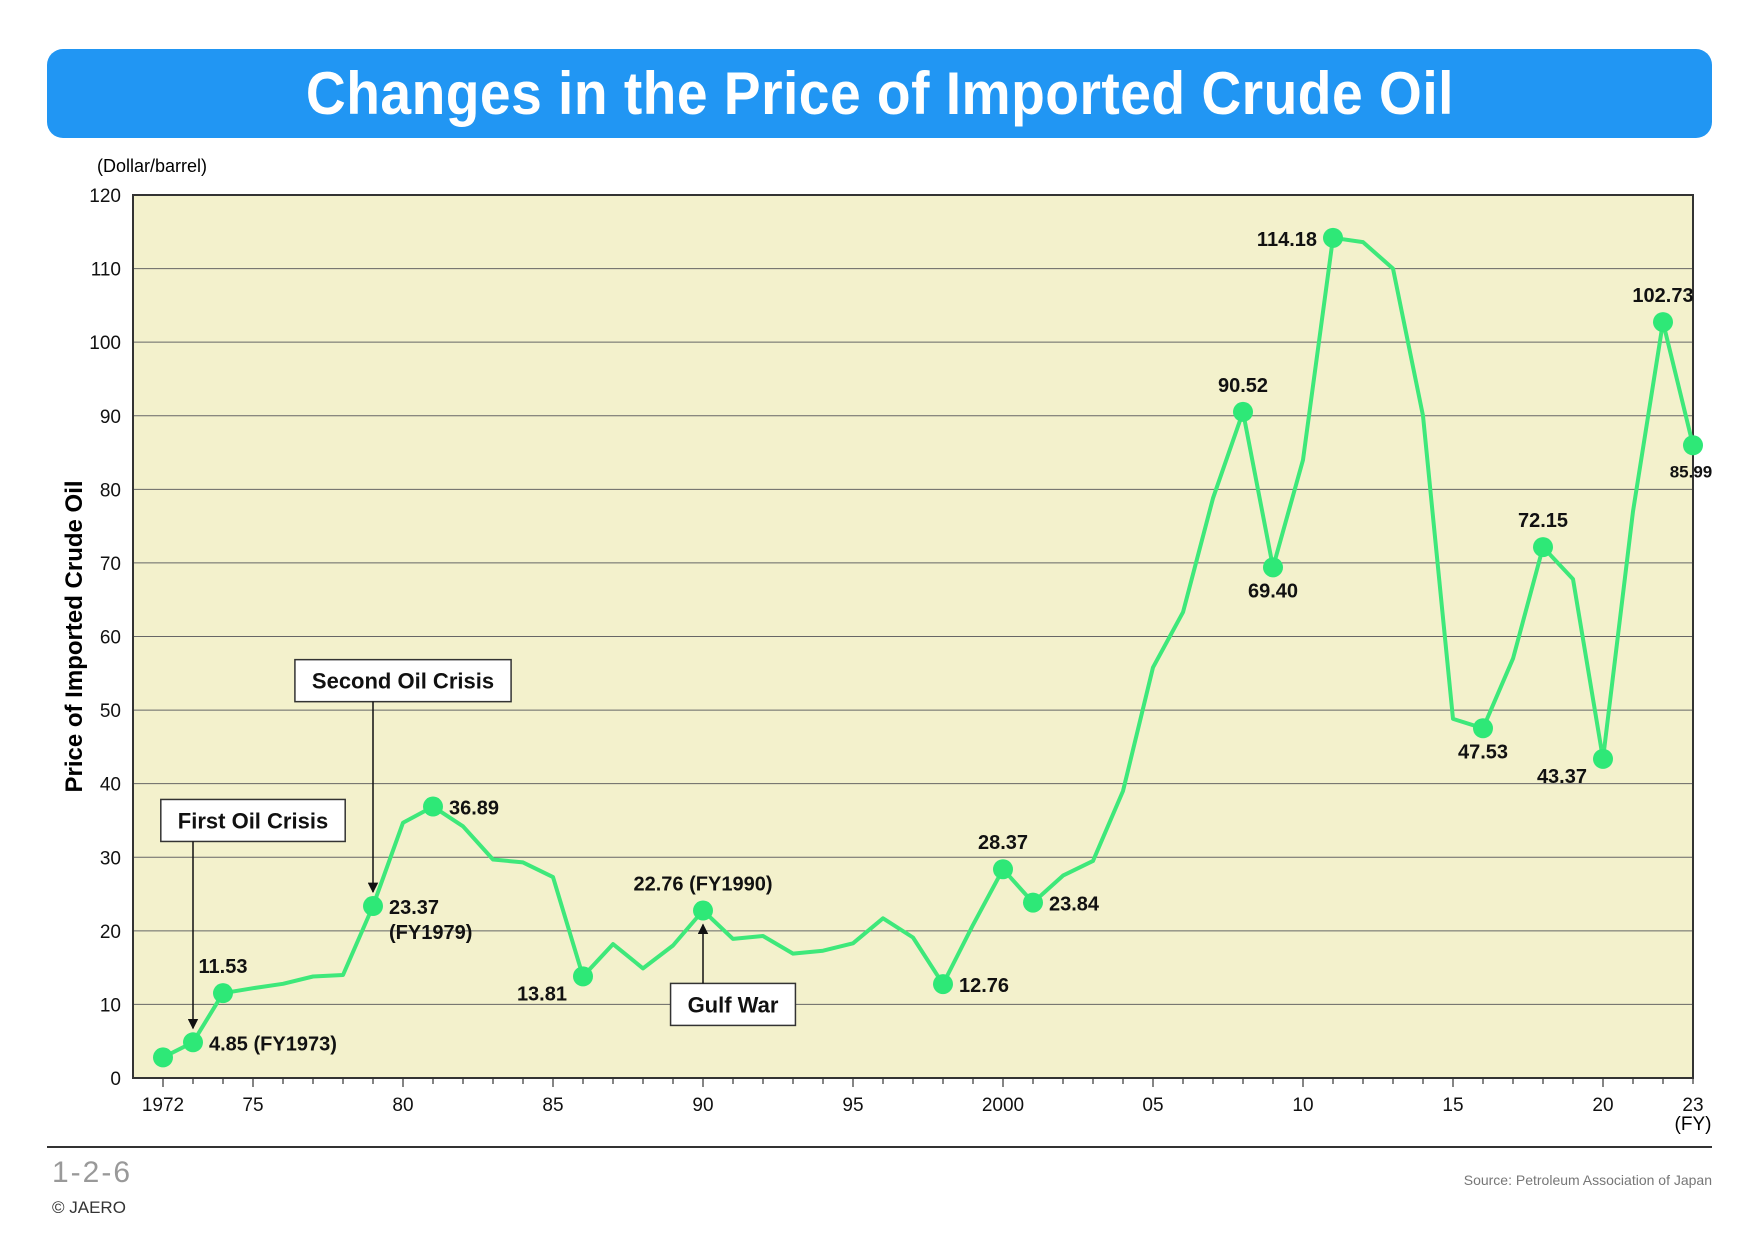 The width and height of the screenshot is (1754, 1240). What do you see at coordinates (1074, 905) in the screenshot?
I see `data-label: 23.84` at bounding box center [1074, 905].